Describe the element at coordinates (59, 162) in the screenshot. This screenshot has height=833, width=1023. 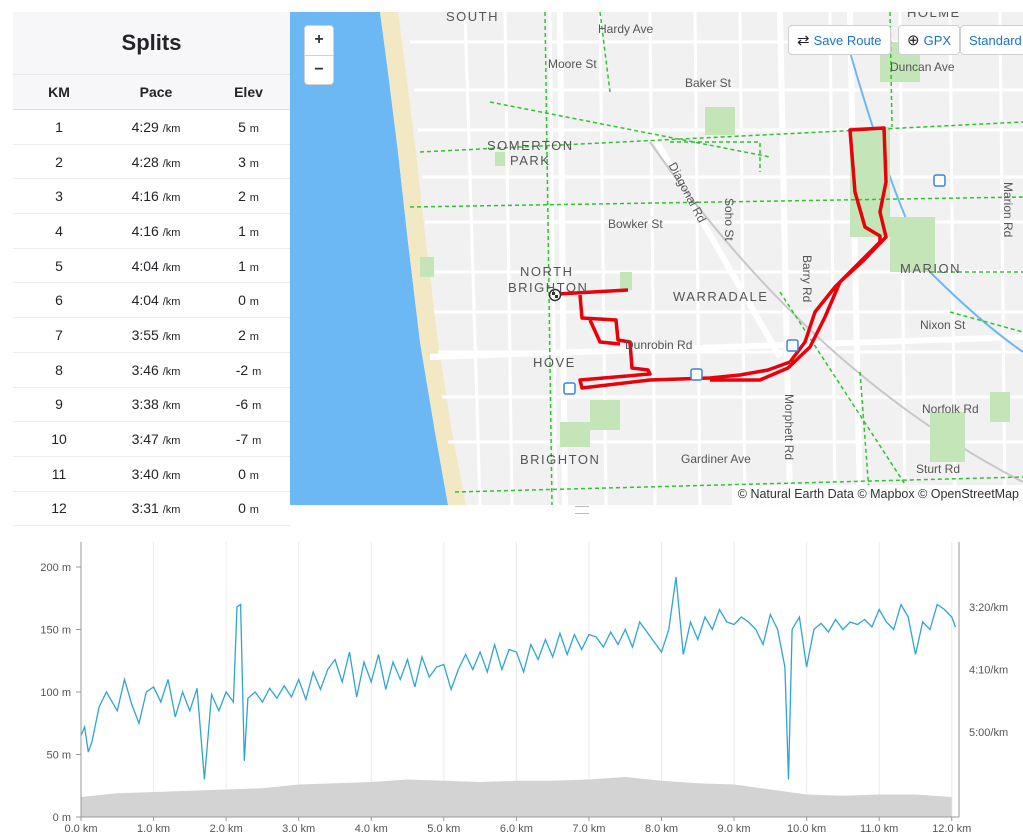
I see `split-km: 2` at that location.